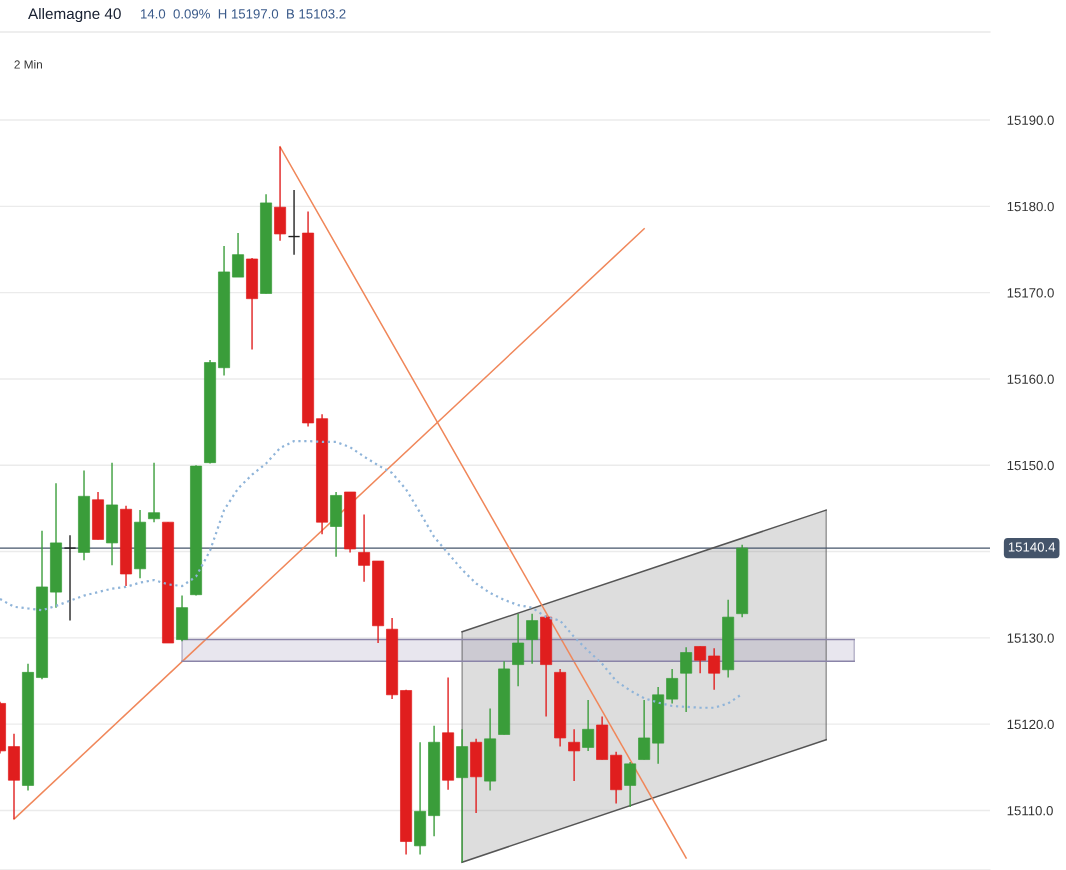  What do you see at coordinates (74, 15) in the screenshot?
I see `chart-title: Allemagne 40` at bounding box center [74, 15].